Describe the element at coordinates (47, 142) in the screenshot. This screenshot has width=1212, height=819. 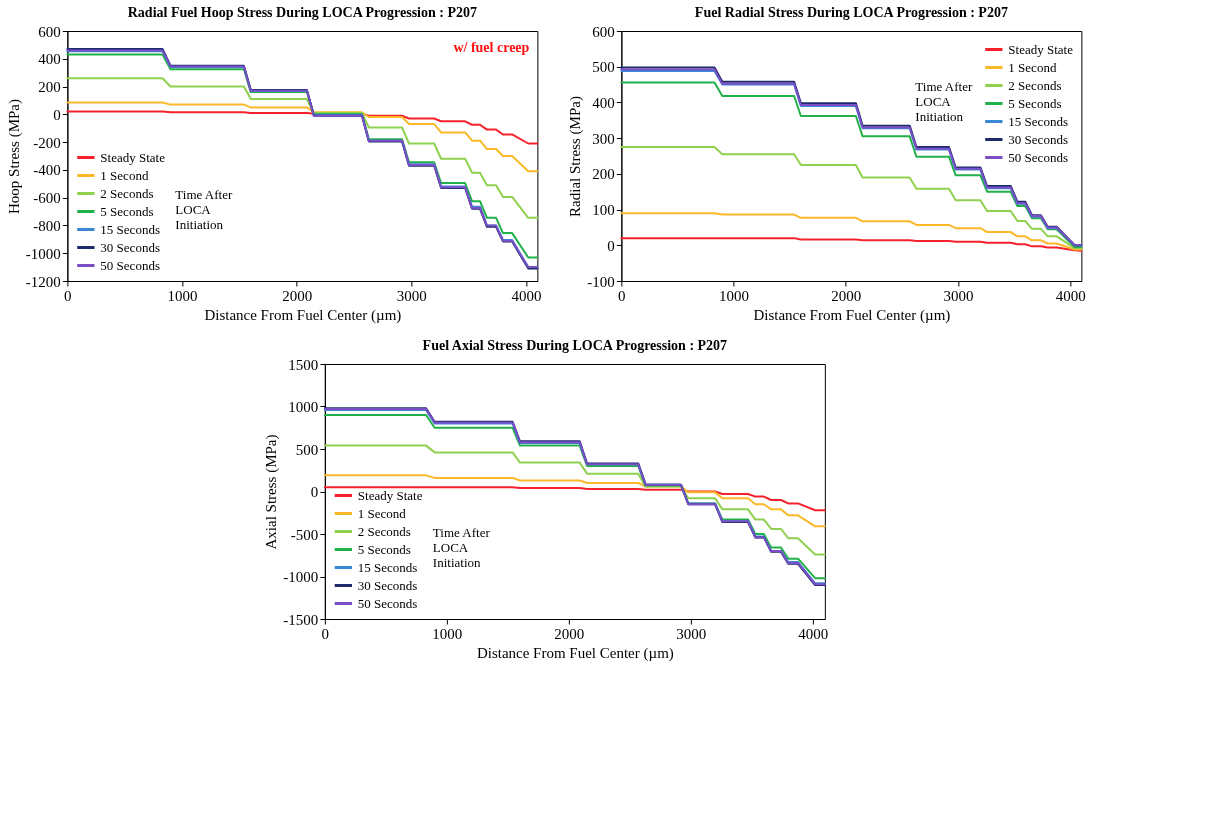
I see `y-tick-label: -200` at that location.